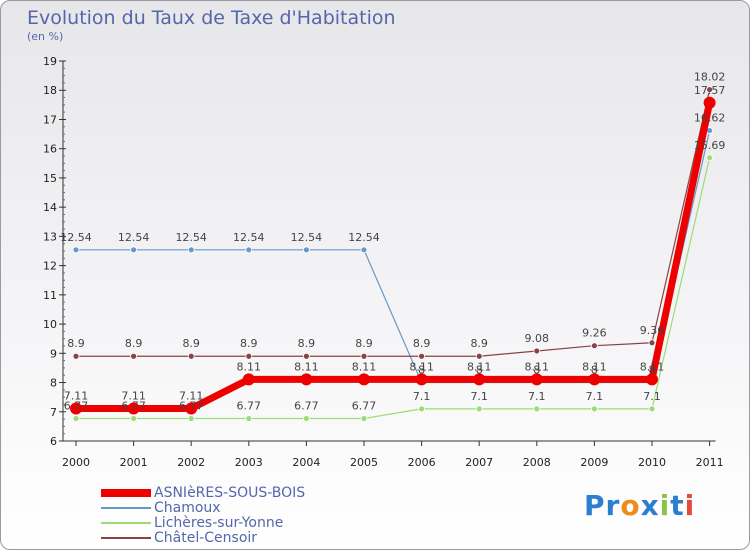 The height and width of the screenshot is (550, 750). What do you see at coordinates (50, 61) in the screenshot?
I see `y-tick-label: 19` at bounding box center [50, 61].